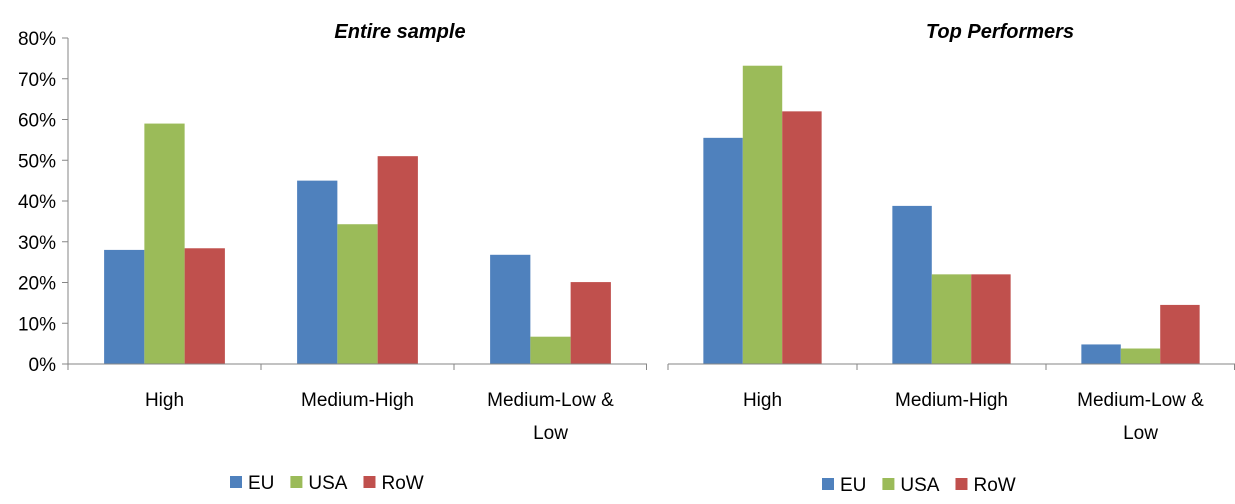 Image resolution: width=1235 pixels, height=504 pixels. I want to click on y-tick-label: 10%, so click(37, 324).